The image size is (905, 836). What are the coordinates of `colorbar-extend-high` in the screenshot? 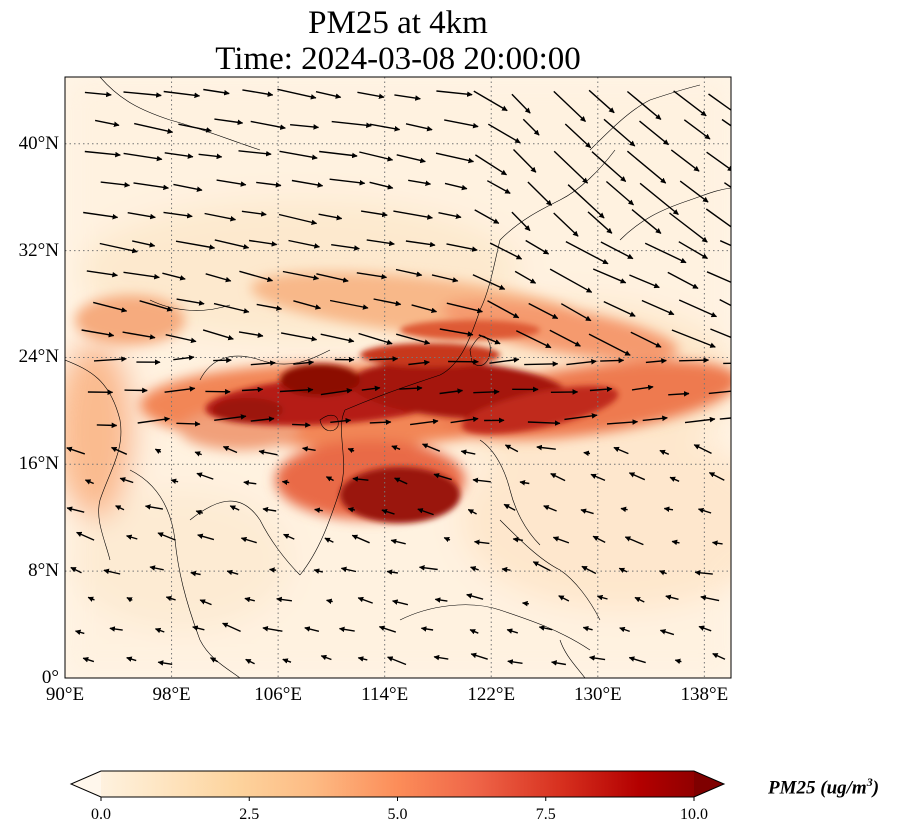 It's located at (709, 784).